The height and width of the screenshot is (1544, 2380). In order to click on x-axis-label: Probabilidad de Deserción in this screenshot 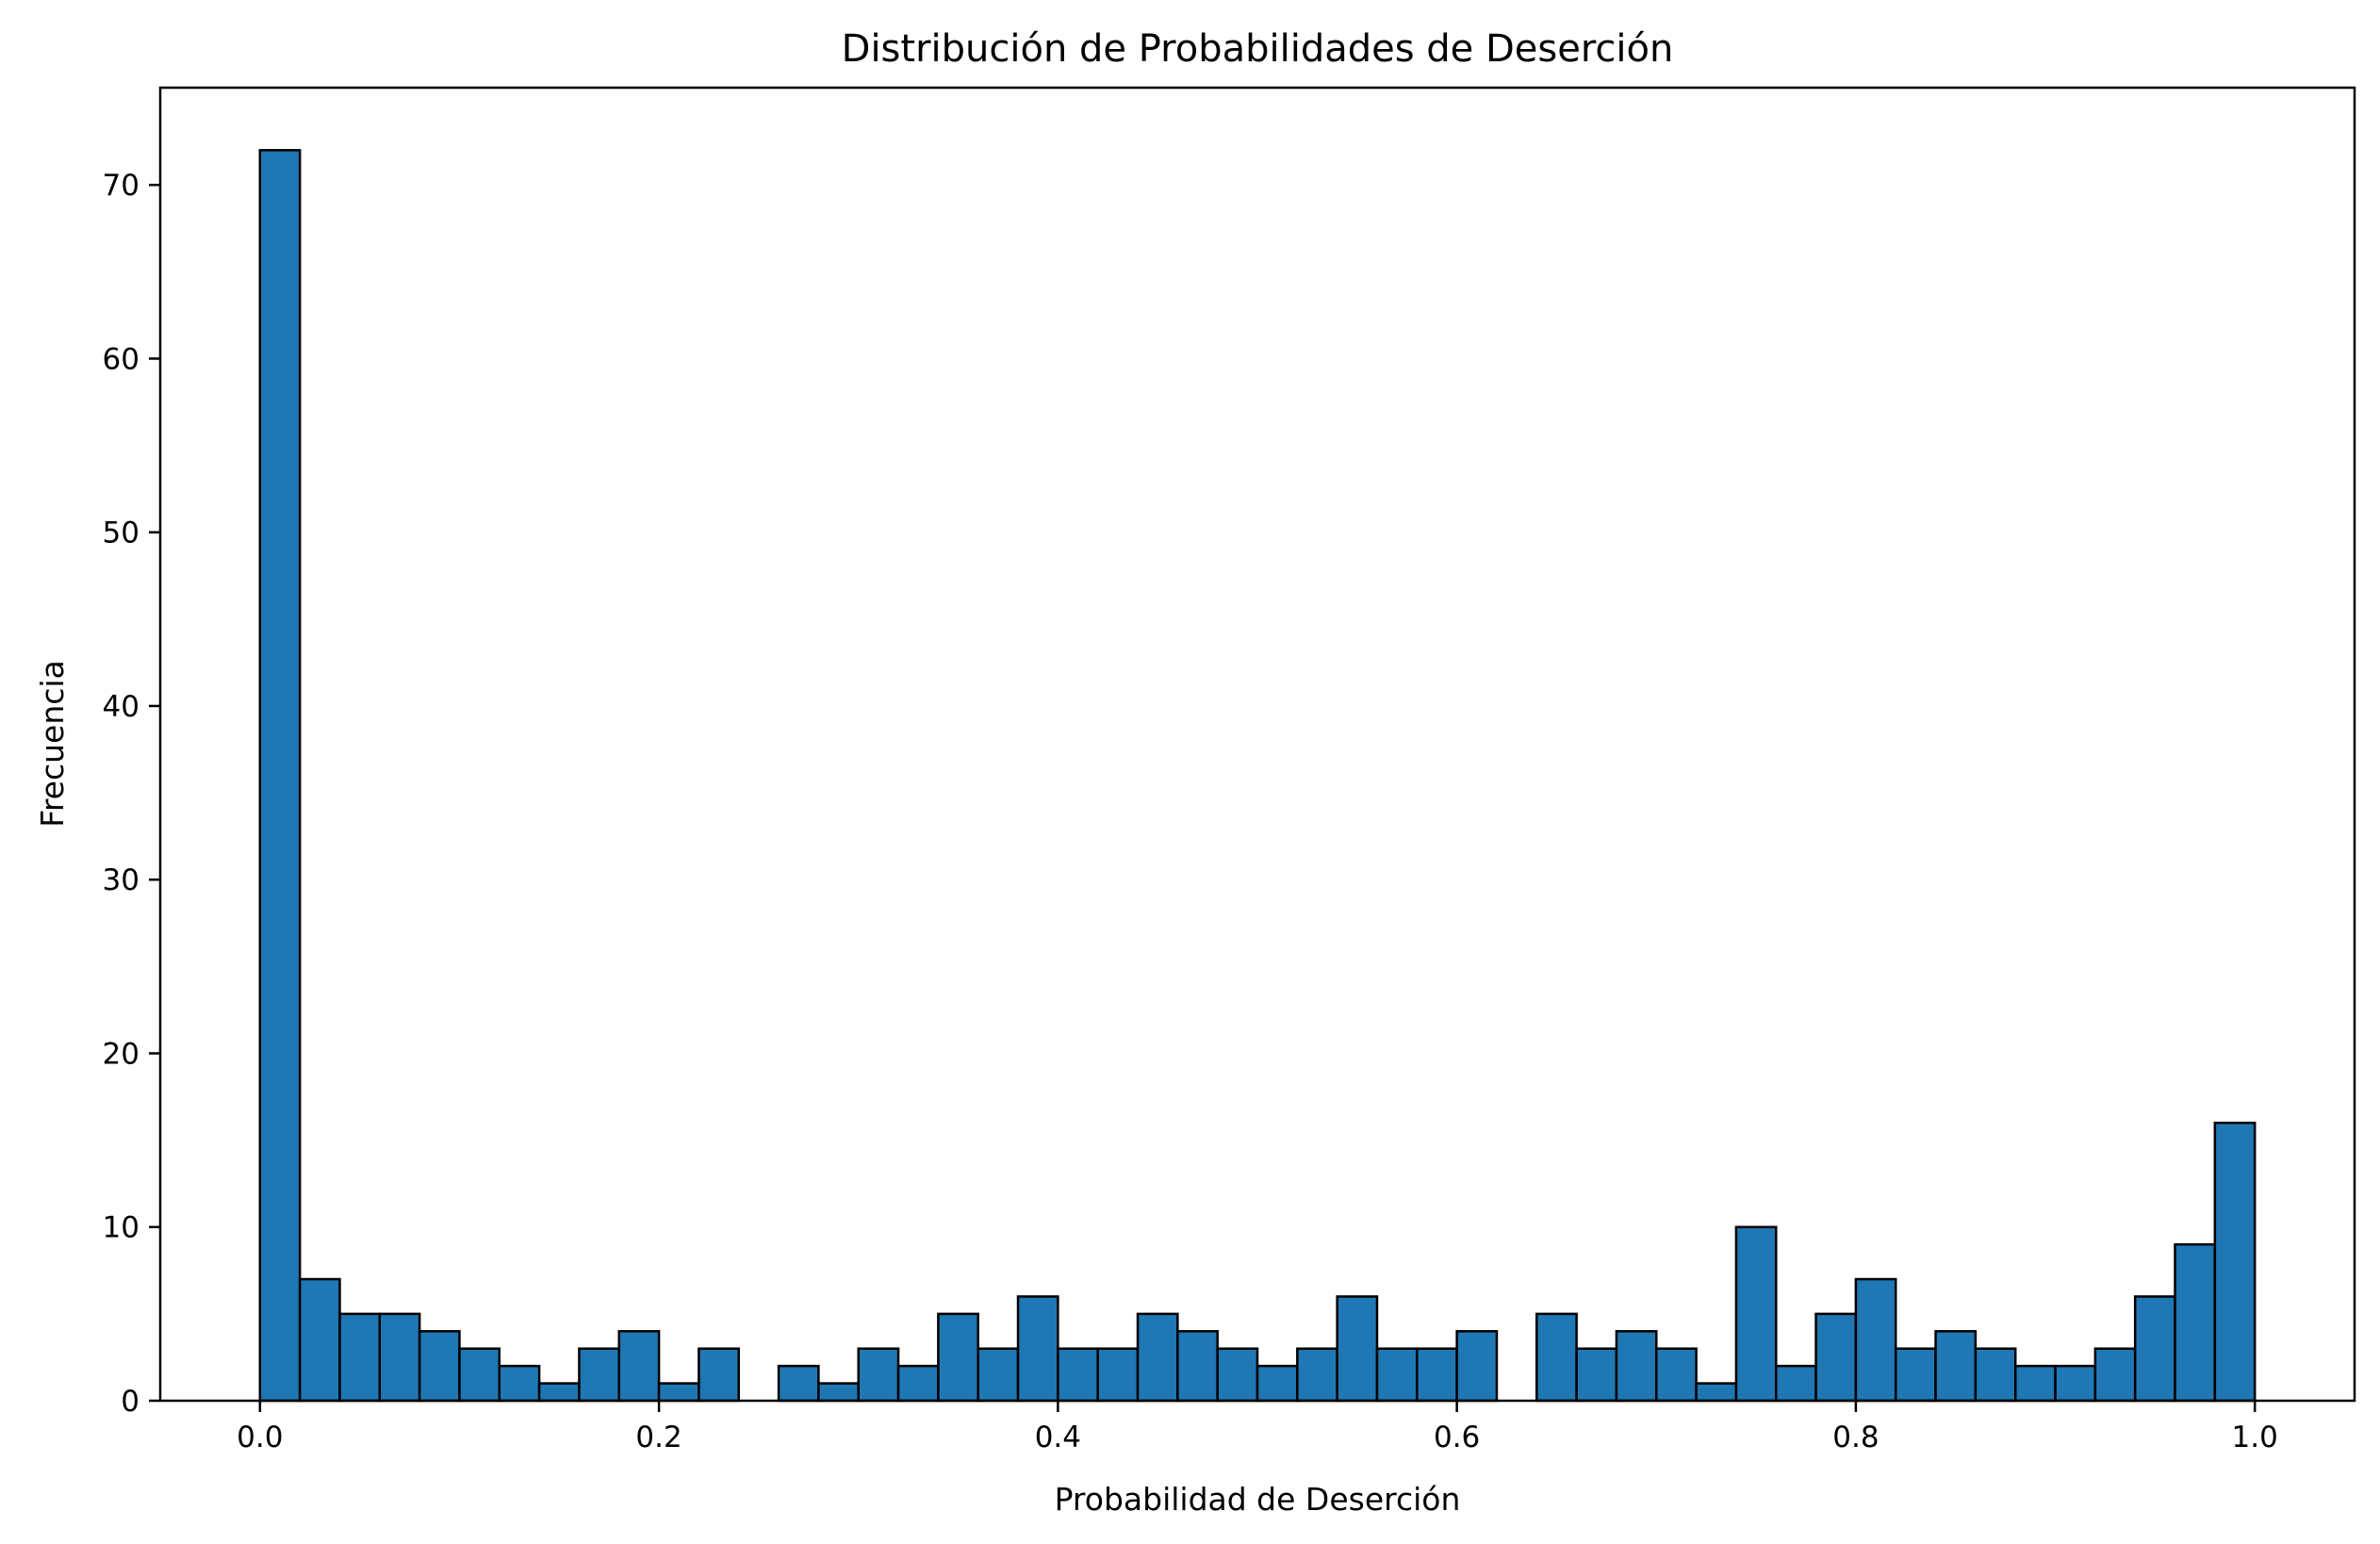, I will do `click(1258, 1499)`.